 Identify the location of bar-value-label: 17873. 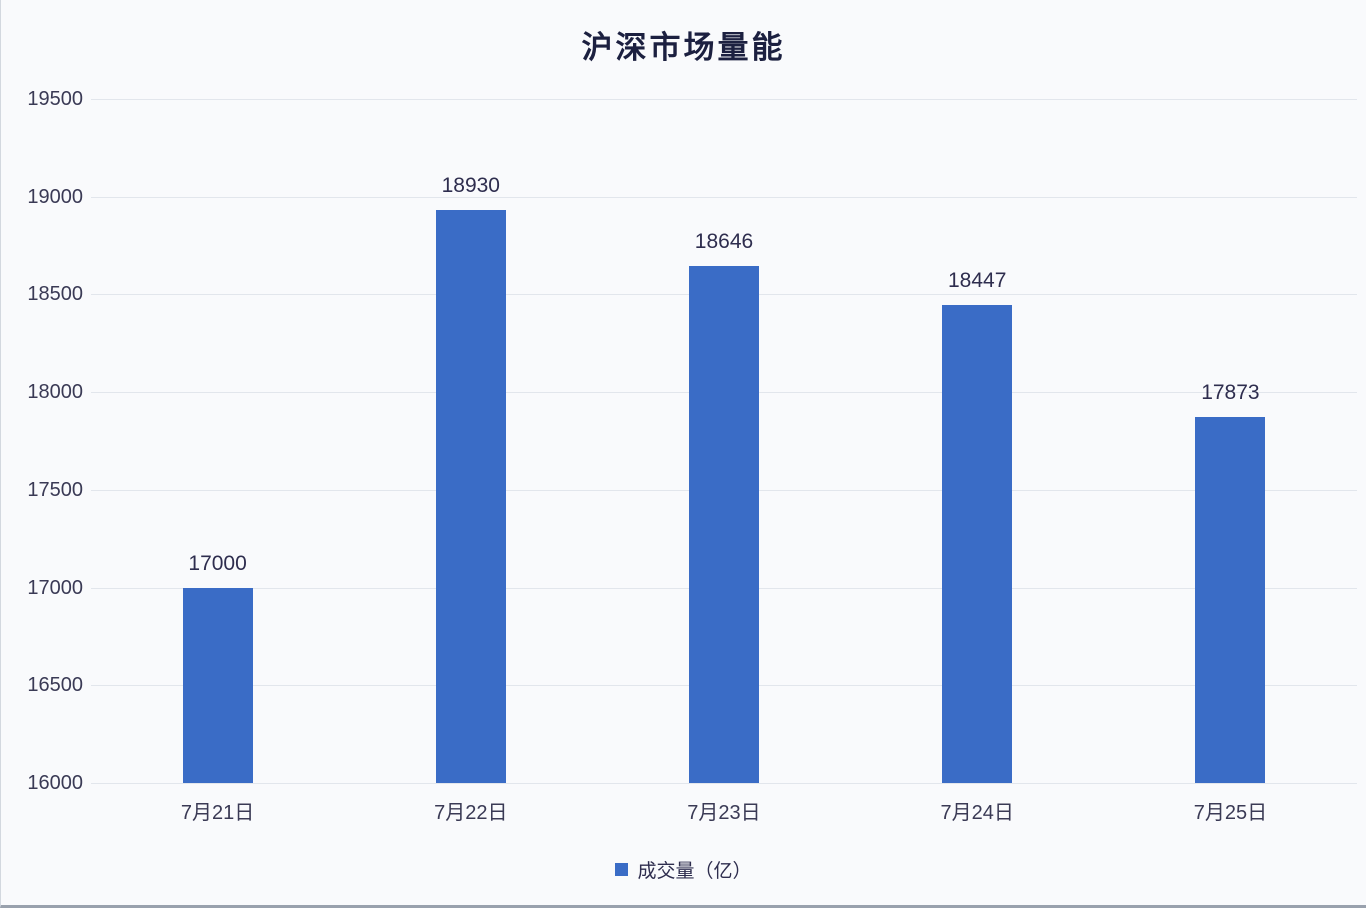
(1230, 392).